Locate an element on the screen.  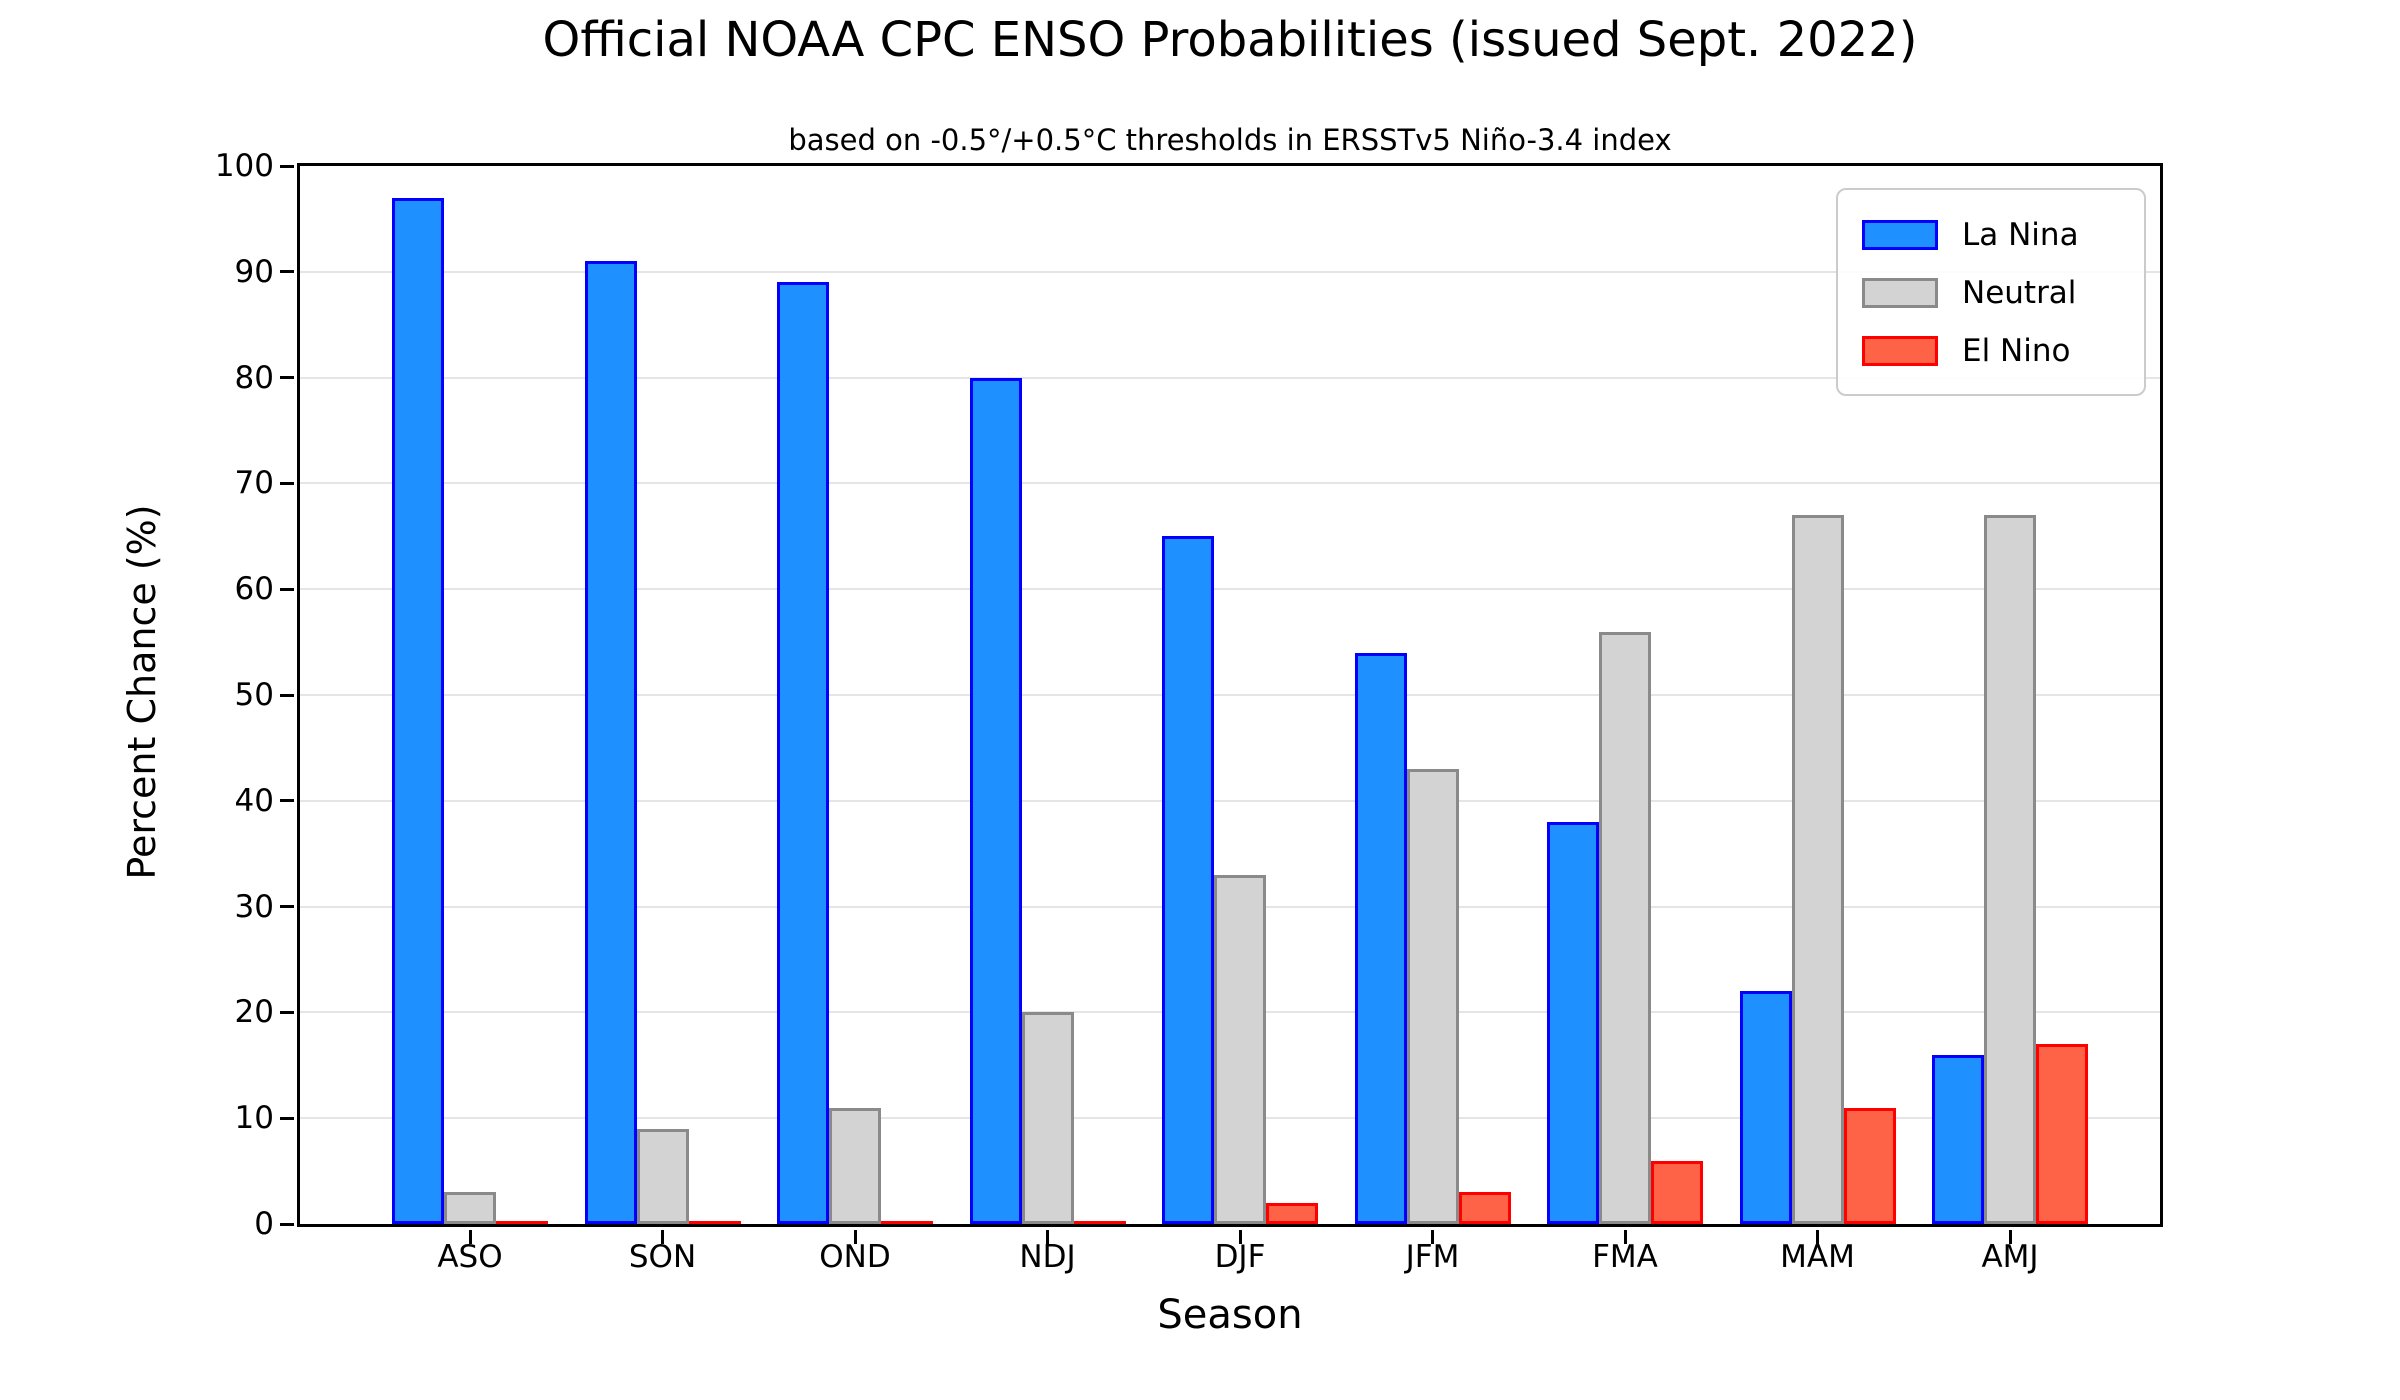
bar-neutral-JFM is located at coordinates (1432, 996).